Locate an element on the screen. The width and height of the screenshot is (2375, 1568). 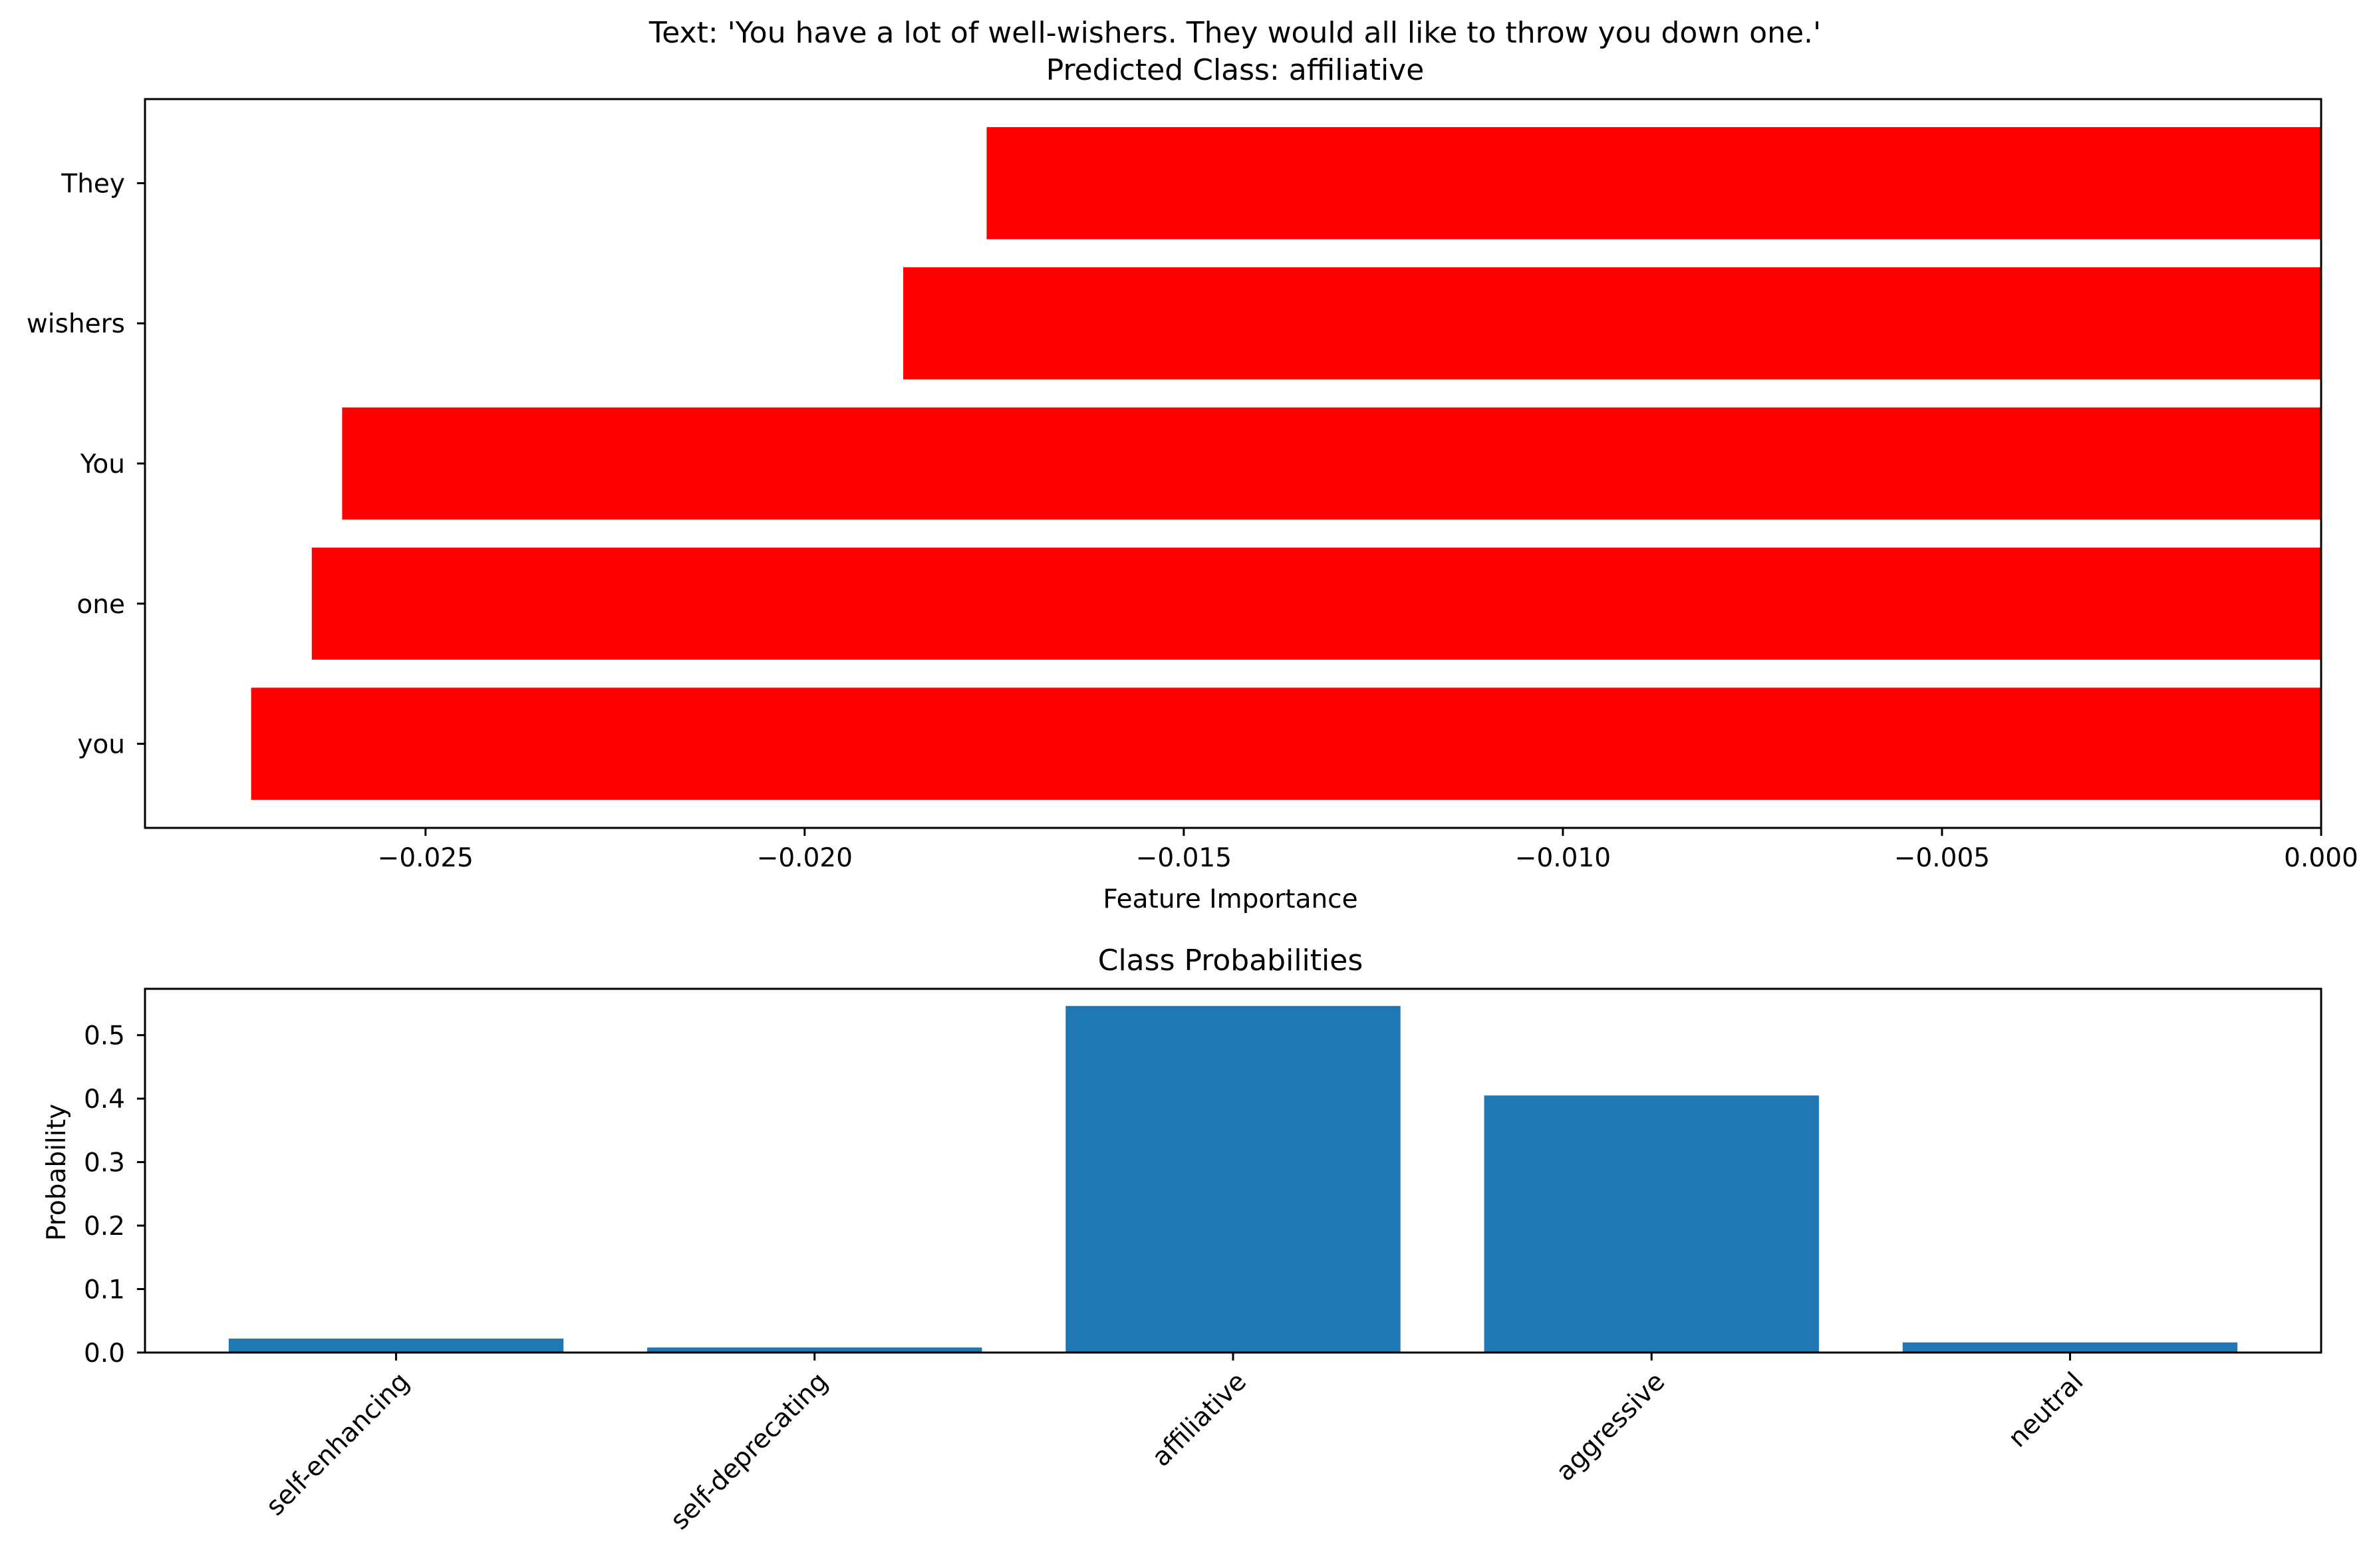
class-probability-y-ticks: 0.0 0.1 0.2 0.3 0.4 0.5 is located at coordinates (115, 1195).